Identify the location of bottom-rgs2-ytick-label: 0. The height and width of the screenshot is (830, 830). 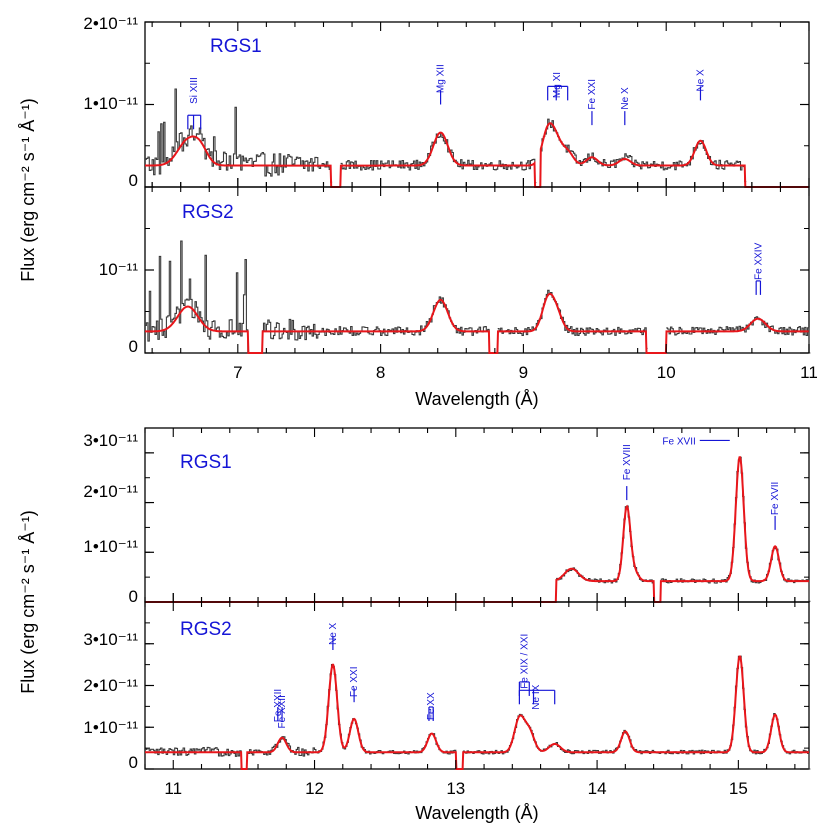
(133, 762).